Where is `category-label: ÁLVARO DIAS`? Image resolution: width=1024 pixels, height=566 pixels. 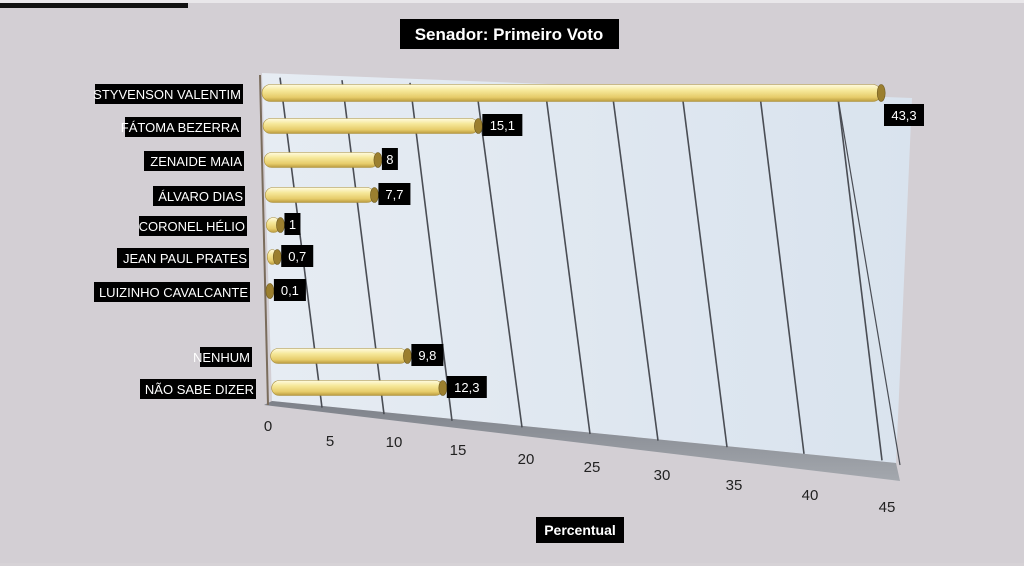 category-label: ÁLVARO DIAS is located at coordinates (200, 196).